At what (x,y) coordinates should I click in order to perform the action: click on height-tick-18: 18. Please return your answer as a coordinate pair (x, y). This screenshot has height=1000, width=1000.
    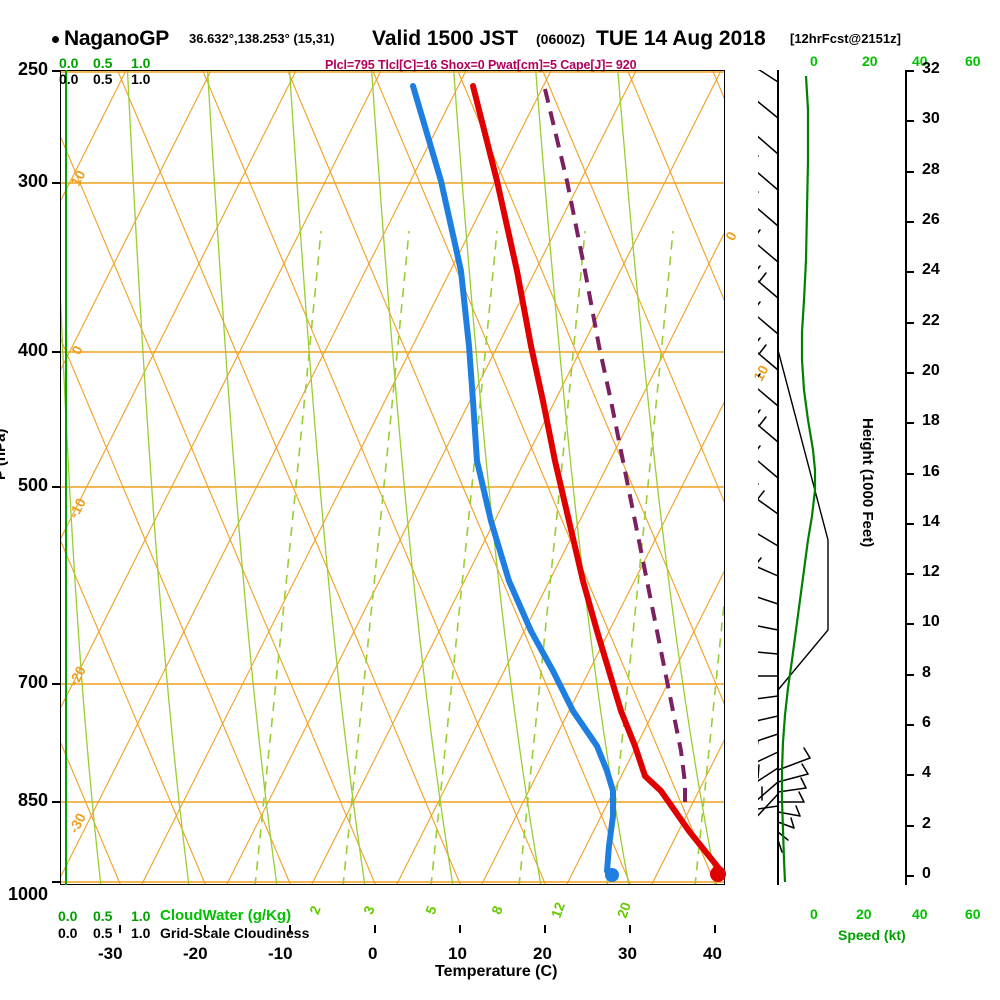
    Looking at the image, I should click on (931, 421).